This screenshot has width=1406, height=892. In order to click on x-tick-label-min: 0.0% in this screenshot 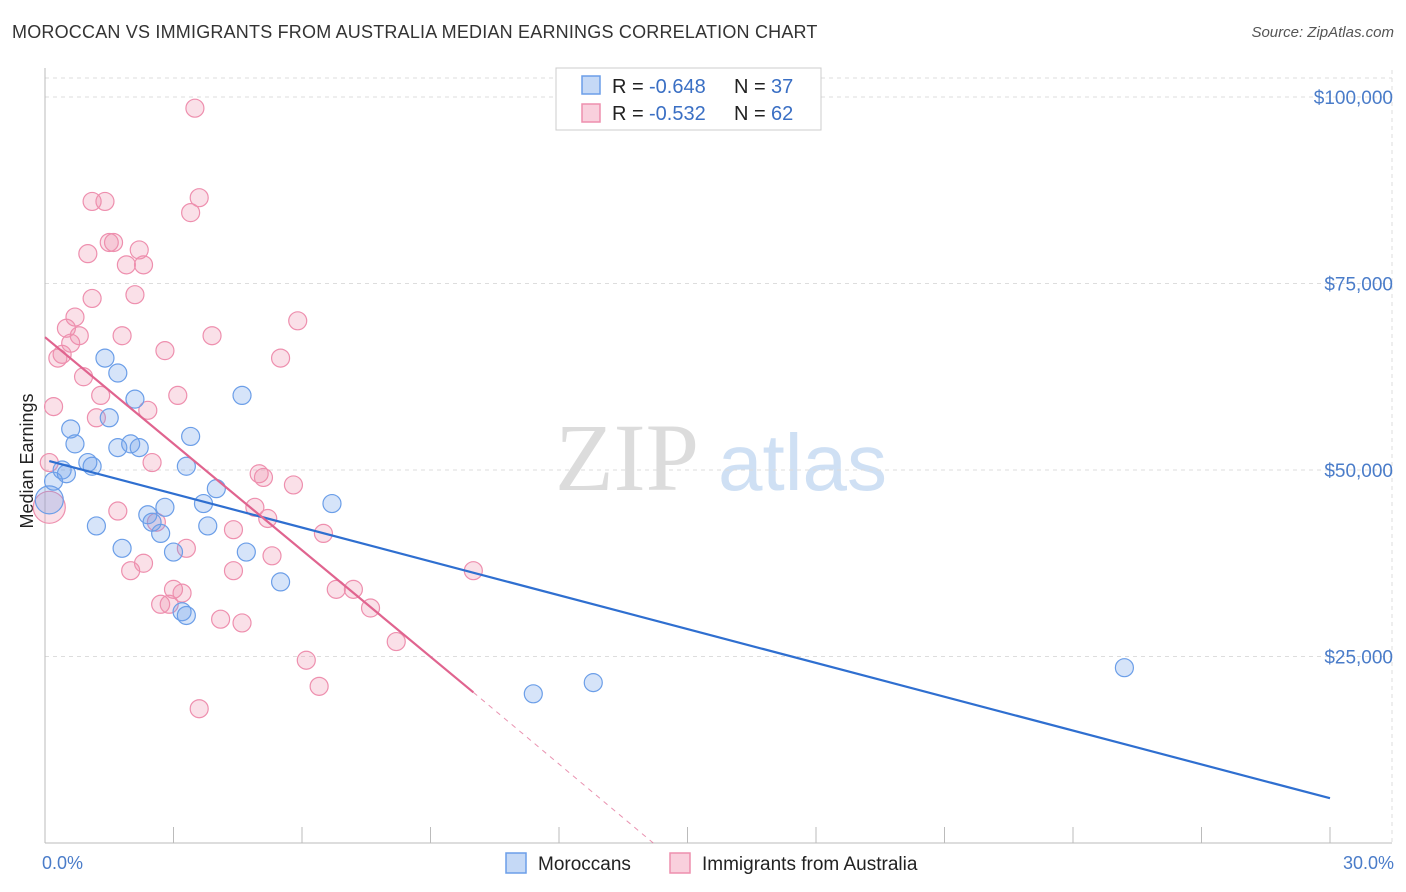, I will do `click(62, 863)`.